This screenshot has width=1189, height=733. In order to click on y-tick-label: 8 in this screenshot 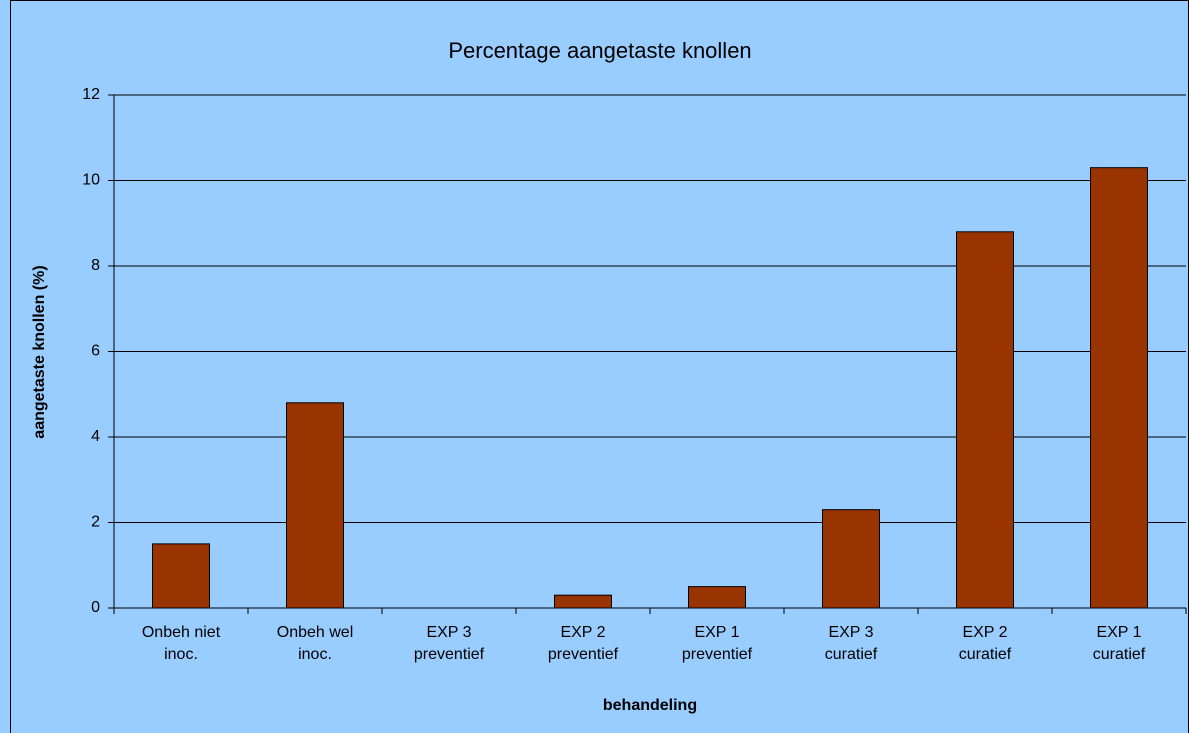, I will do `click(95, 265)`.